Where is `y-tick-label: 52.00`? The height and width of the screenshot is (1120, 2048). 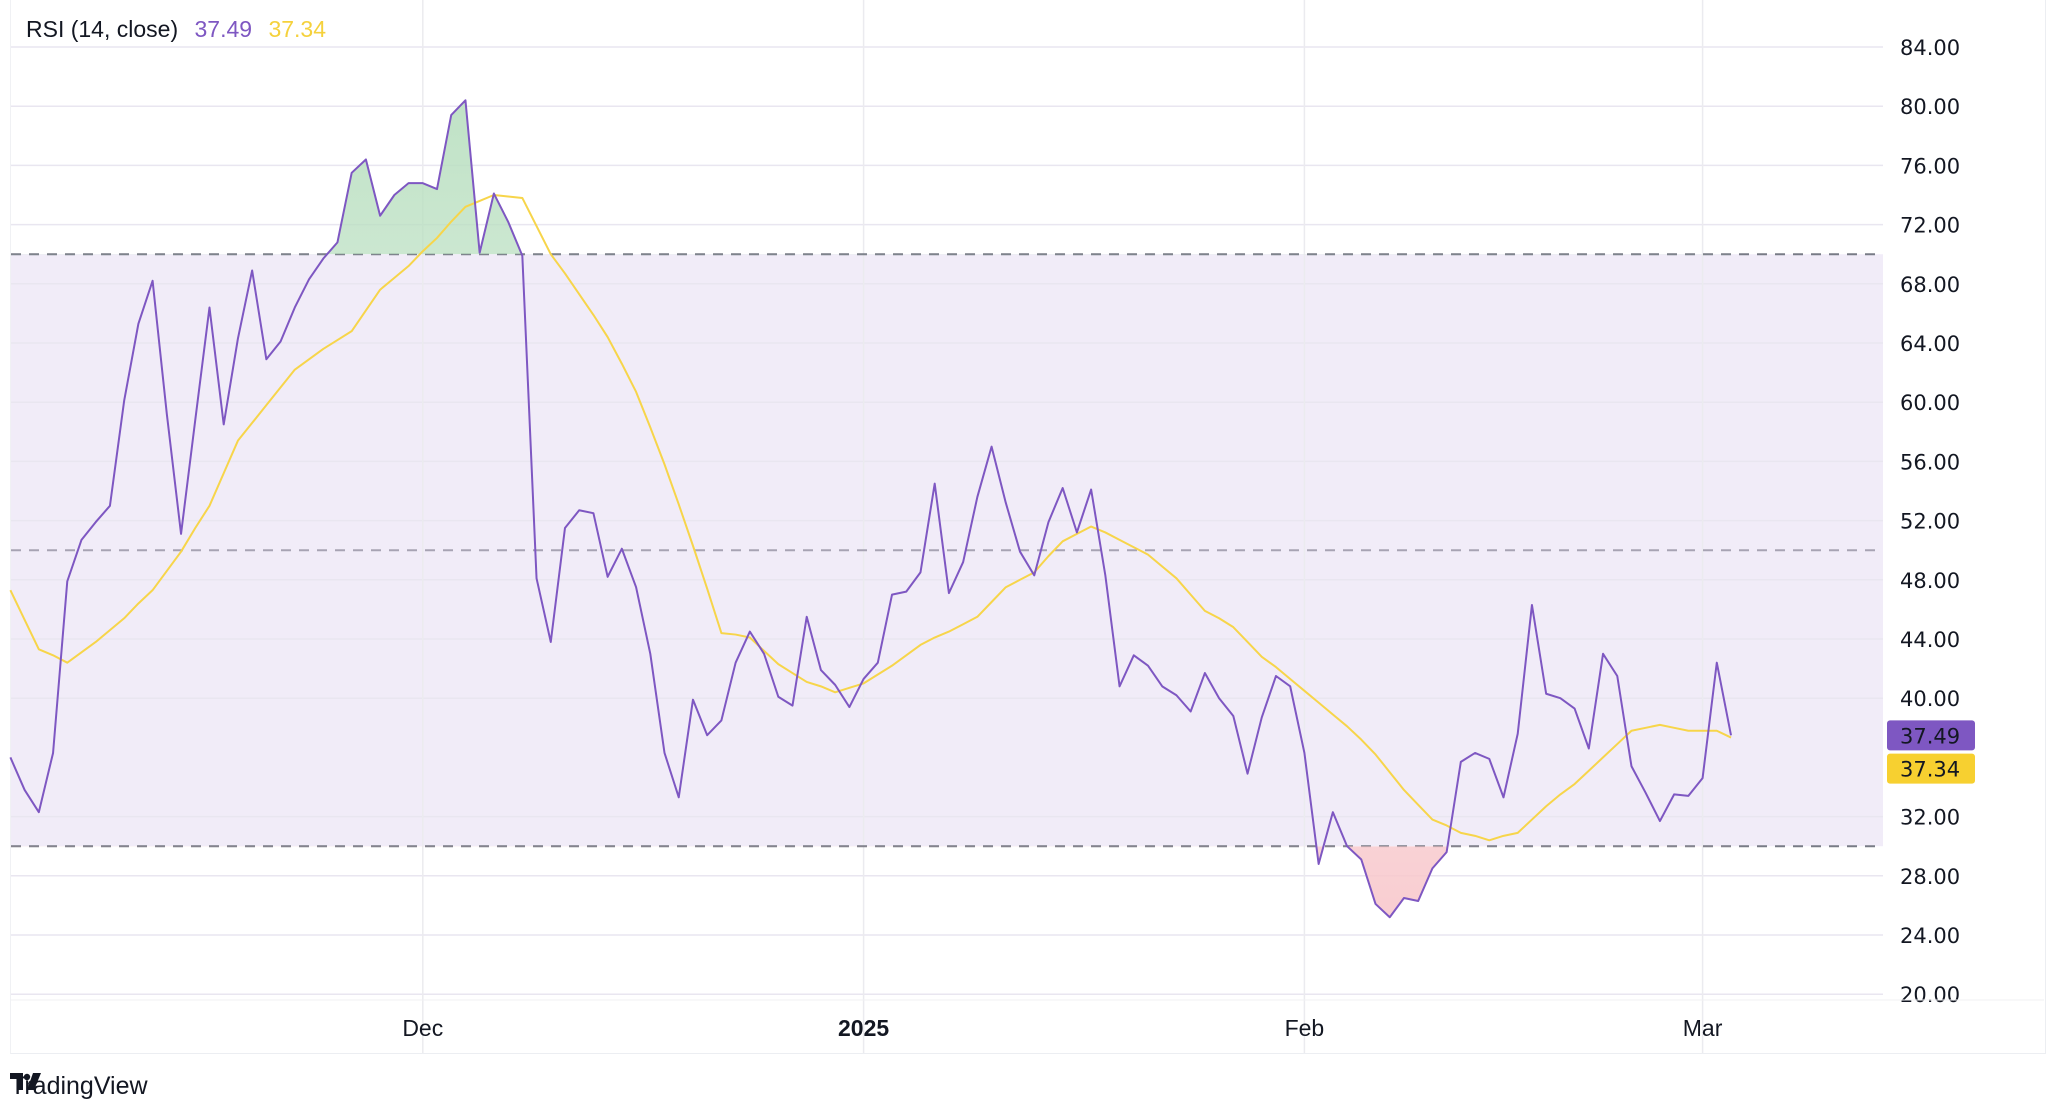 y-tick-label: 52.00 is located at coordinates (1930, 522).